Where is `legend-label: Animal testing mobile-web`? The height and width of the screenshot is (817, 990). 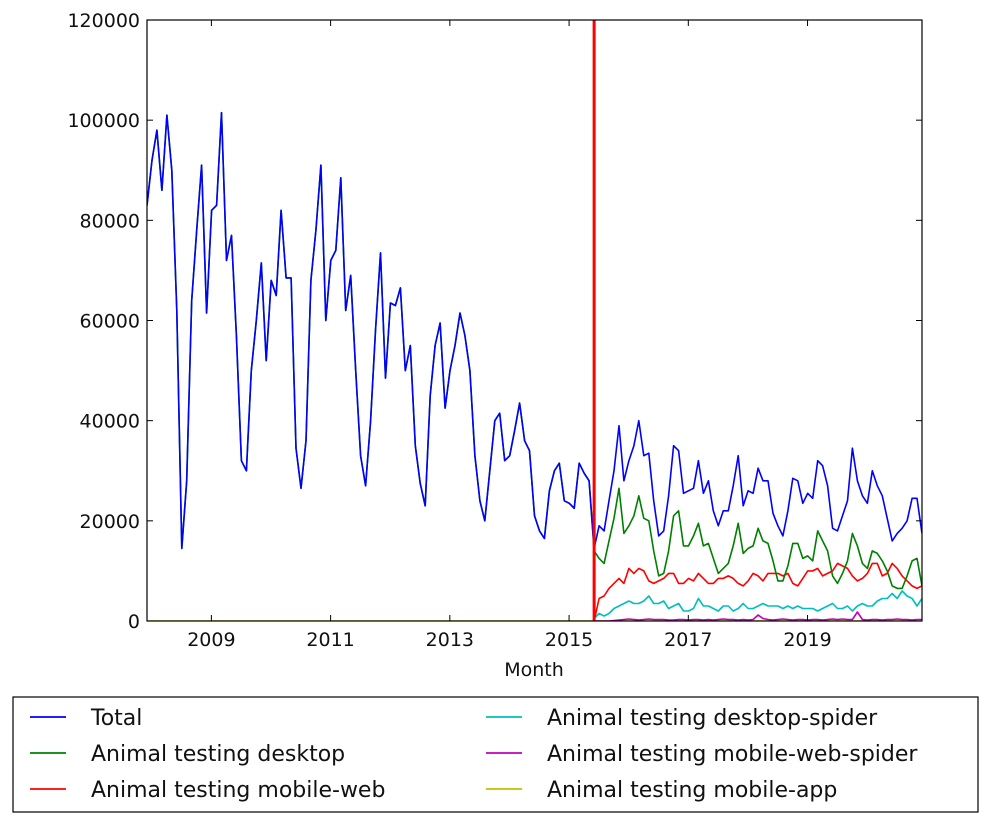
legend-label: Animal testing mobile-web is located at coordinates (238, 790).